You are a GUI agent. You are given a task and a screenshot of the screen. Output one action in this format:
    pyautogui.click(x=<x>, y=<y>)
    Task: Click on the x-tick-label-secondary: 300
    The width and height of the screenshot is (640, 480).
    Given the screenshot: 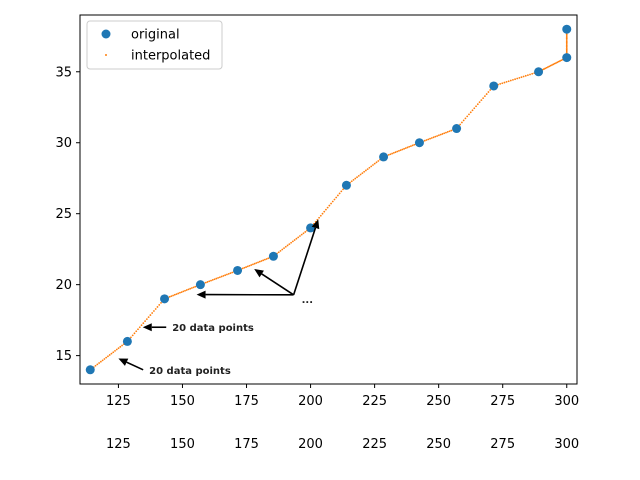 What is the action you would take?
    pyautogui.click(x=566, y=444)
    